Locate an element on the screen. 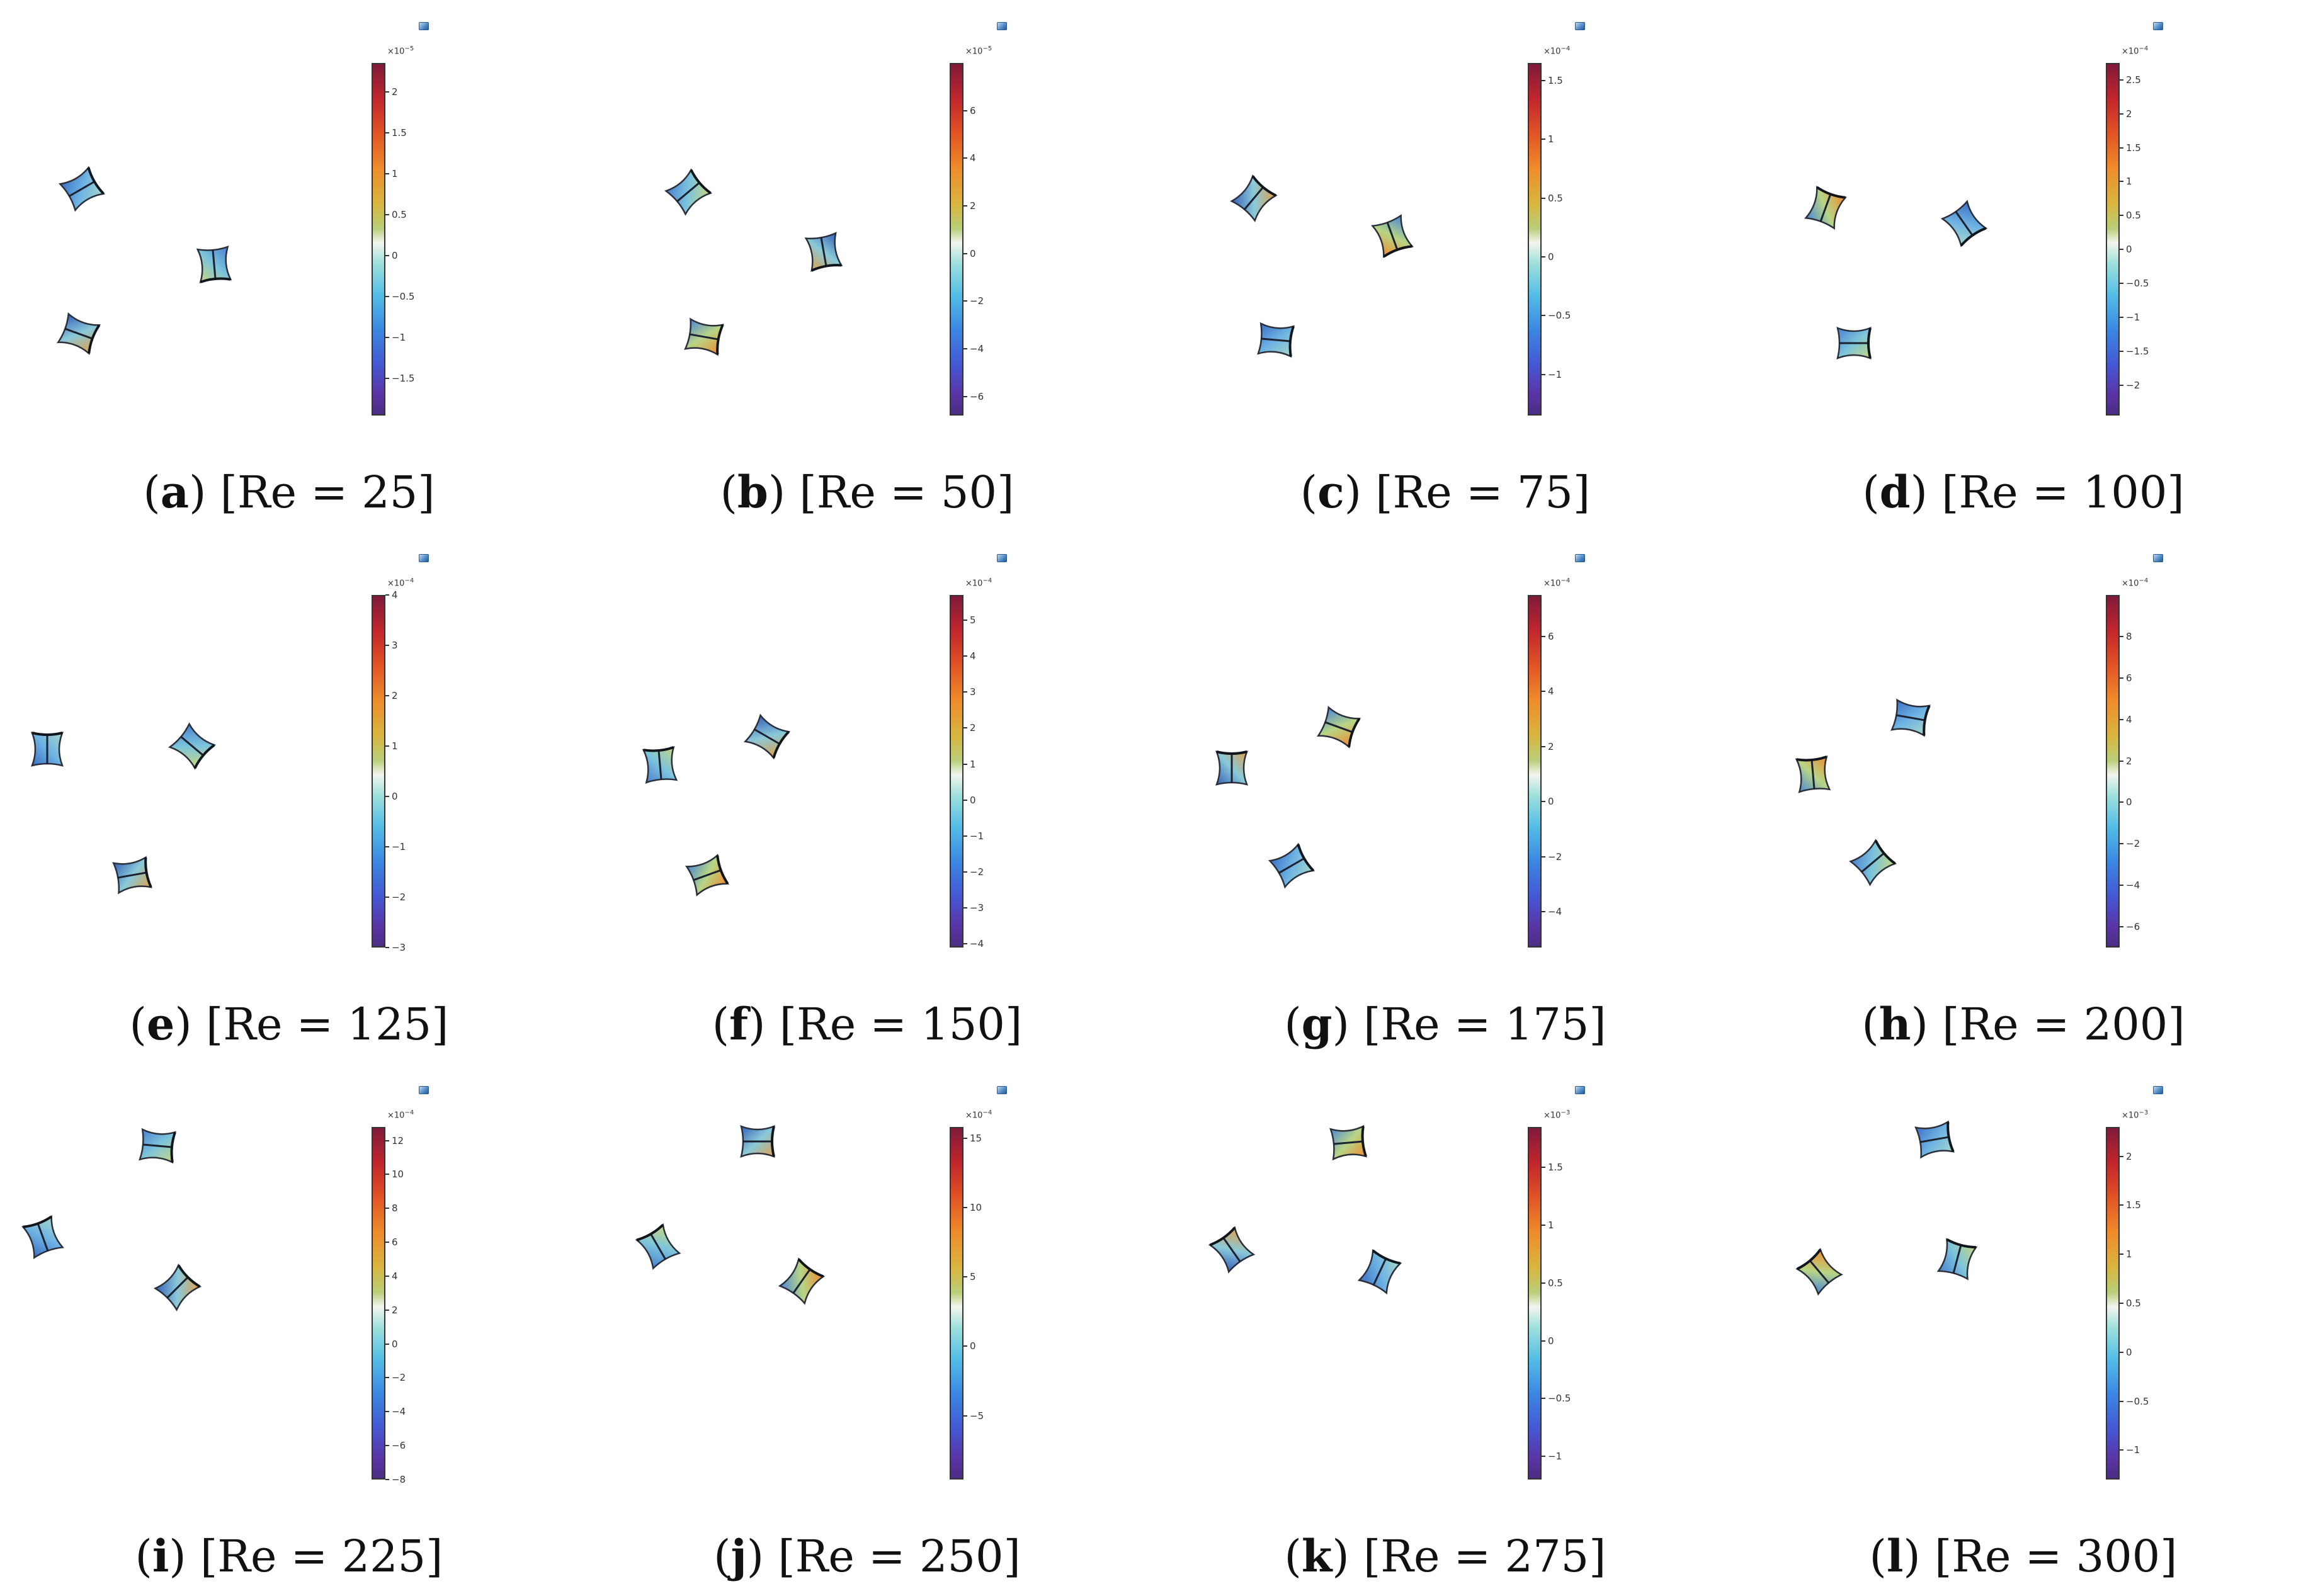 This screenshot has width=2313, height=1596. panel-a: ×10−5 2 1.5 1 0.5 0 −0.5 −1 −1.5 (a) [Re = 25] is located at coordinates (289, 266).